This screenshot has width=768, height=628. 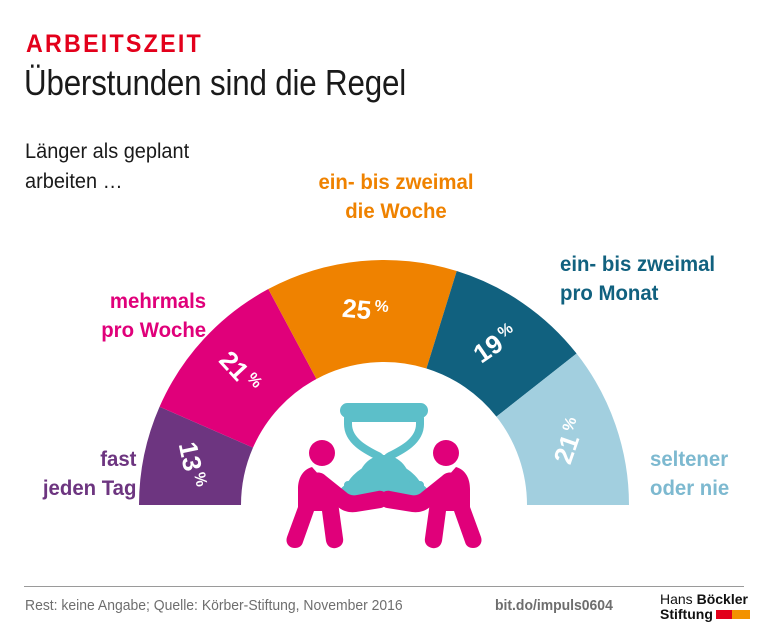 What do you see at coordinates (690, 488) in the screenshot?
I see `slice-label-line-2: oder nie` at bounding box center [690, 488].